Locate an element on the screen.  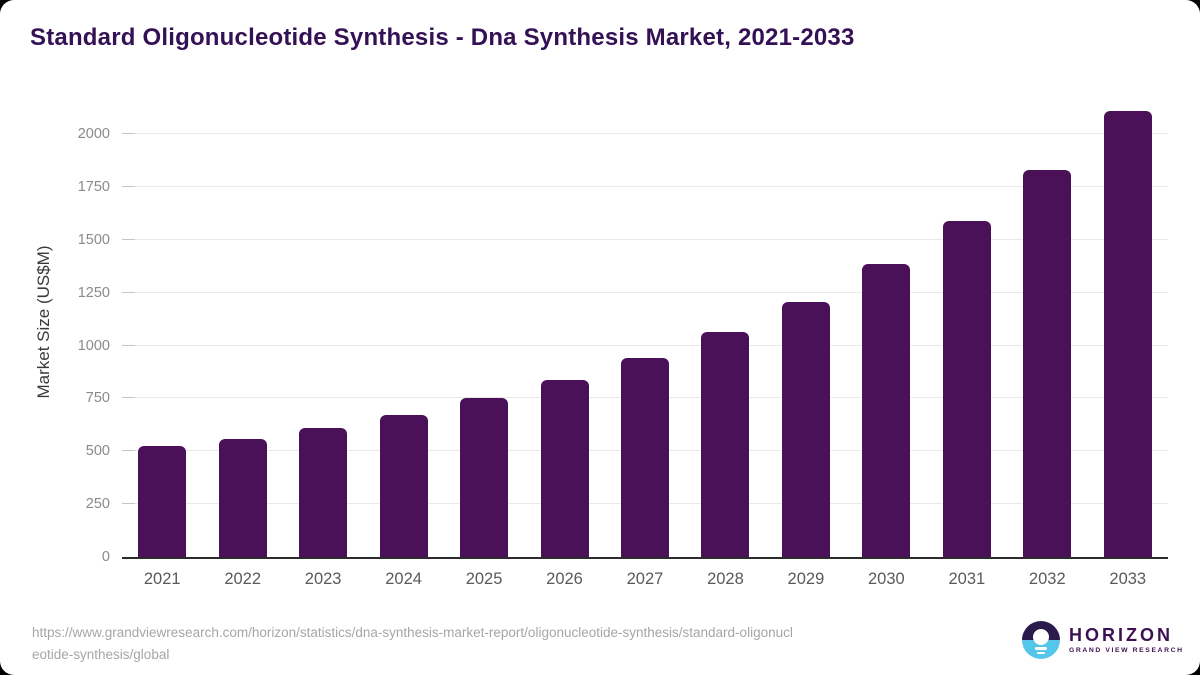
x-tick-label-2022: 2022 is located at coordinates (243, 579).